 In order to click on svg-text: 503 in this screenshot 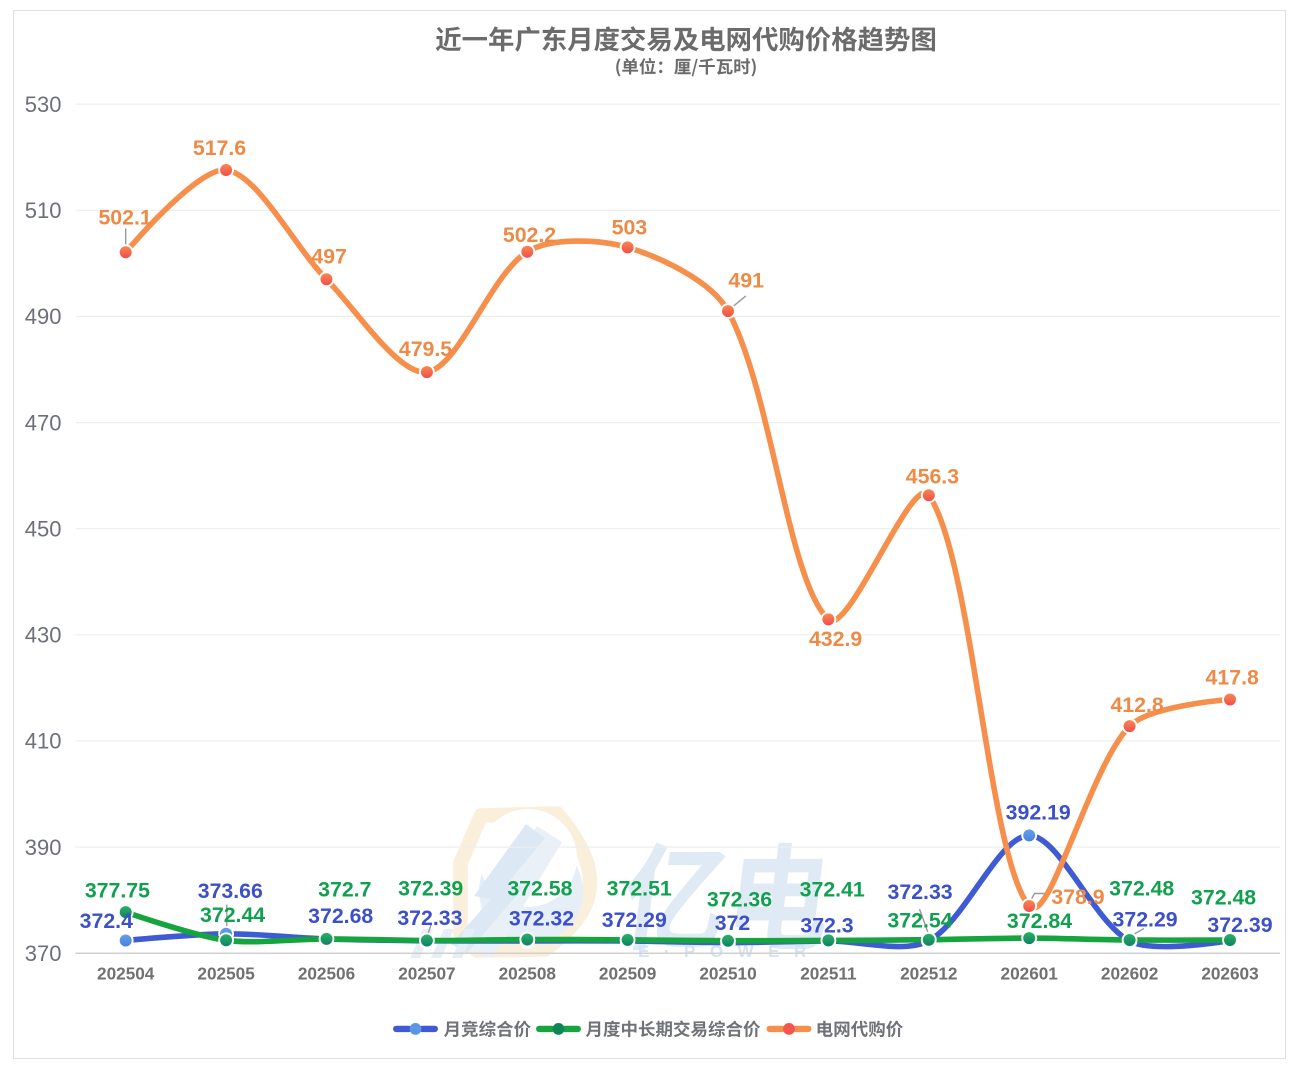, I will do `click(630, 227)`.